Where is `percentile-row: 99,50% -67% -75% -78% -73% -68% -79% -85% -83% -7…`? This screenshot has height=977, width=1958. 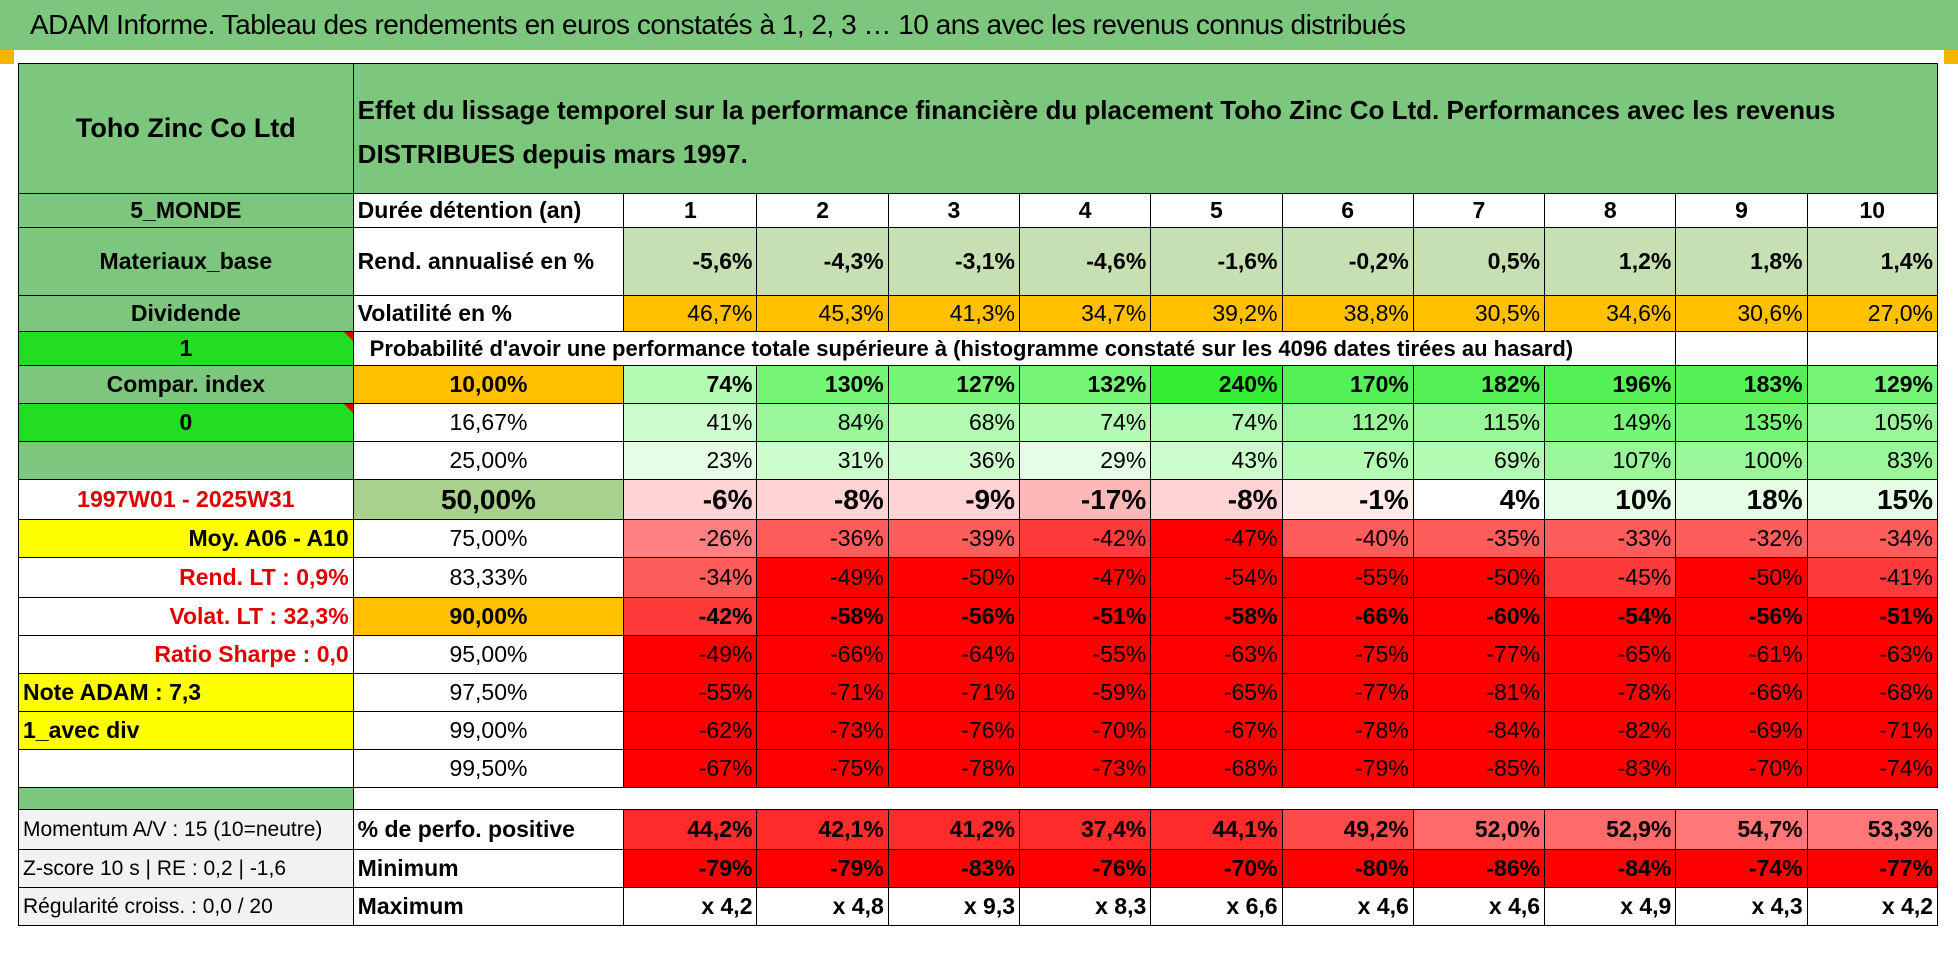 percentile-row: 99,50% -67% -75% -78% -73% -68% -79% -85% -83% -7… is located at coordinates (978, 768).